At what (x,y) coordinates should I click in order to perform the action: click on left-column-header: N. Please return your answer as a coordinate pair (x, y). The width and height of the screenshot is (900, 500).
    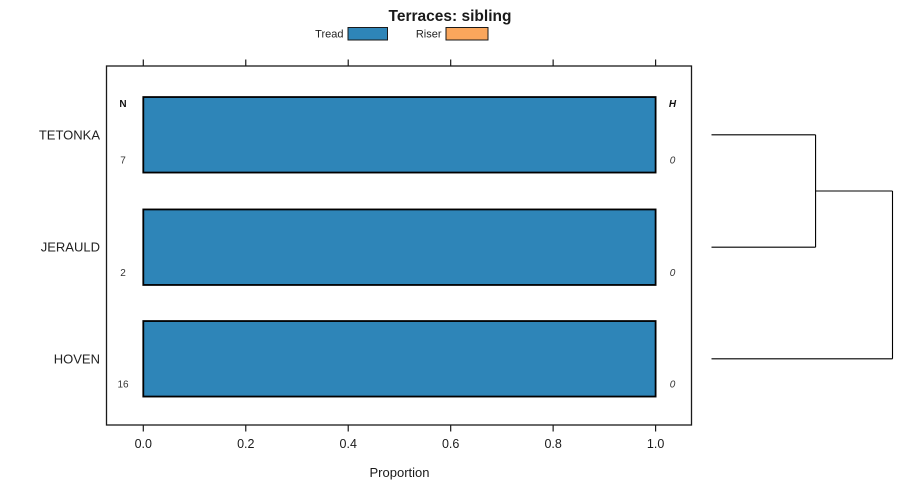
    Looking at the image, I should click on (122, 104).